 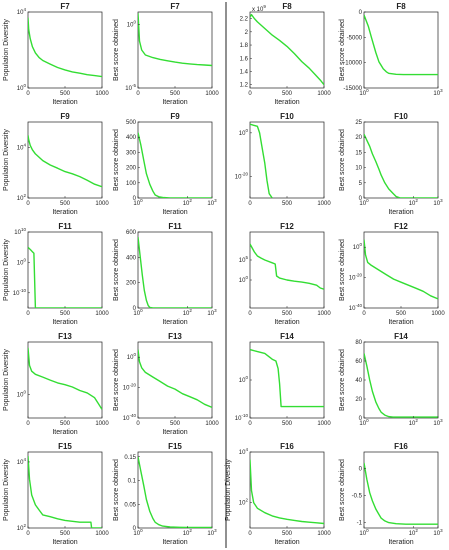 What do you see at coordinates (358, 343) in the screenshot?
I see `y-tick-label: 80` at bounding box center [358, 343].